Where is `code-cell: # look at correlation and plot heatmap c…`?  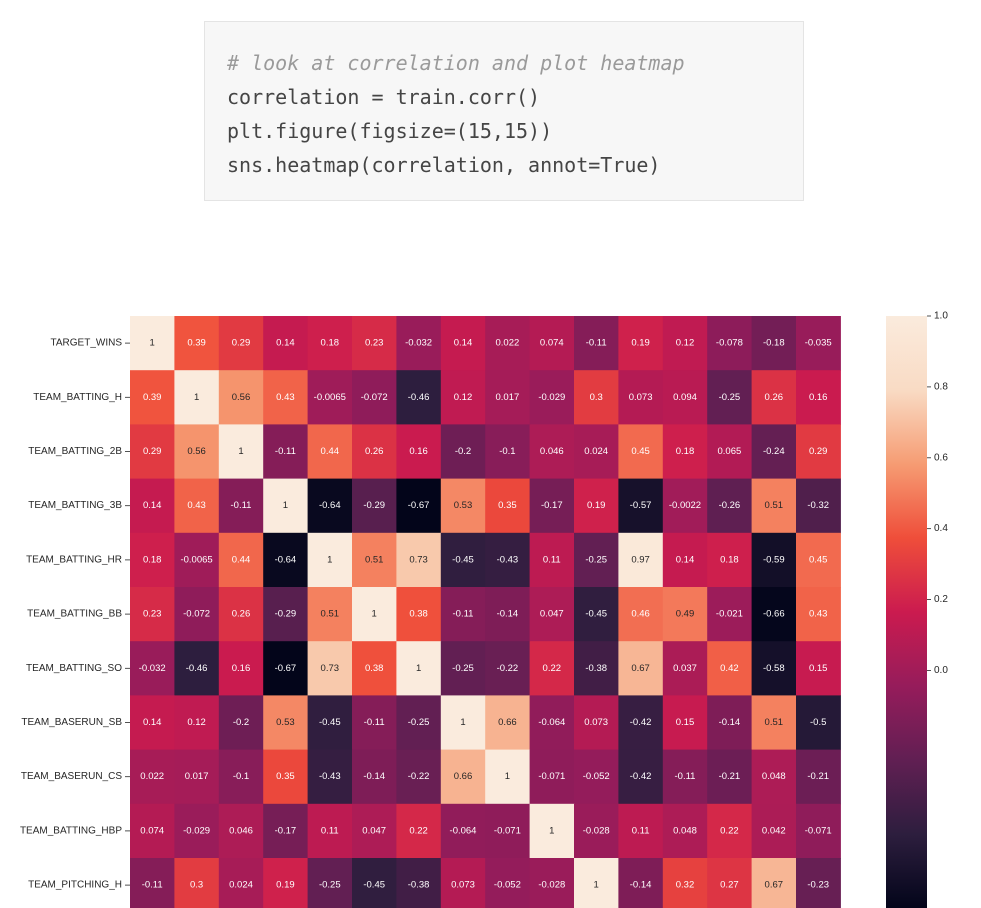 code-cell: # look at correlation and plot heatmap c… is located at coordinates (504, 111).